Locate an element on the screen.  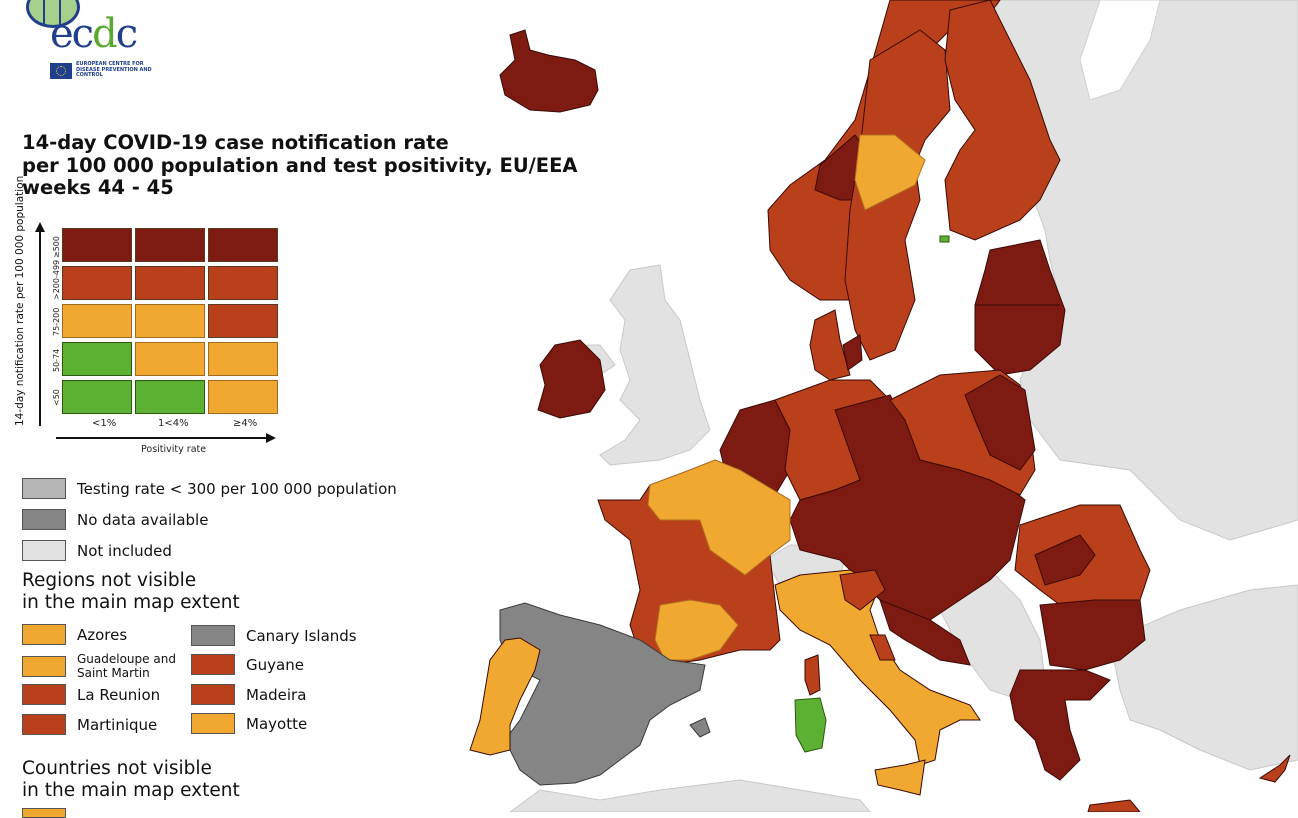
france-occitanie is located at coordinates (696, 630).